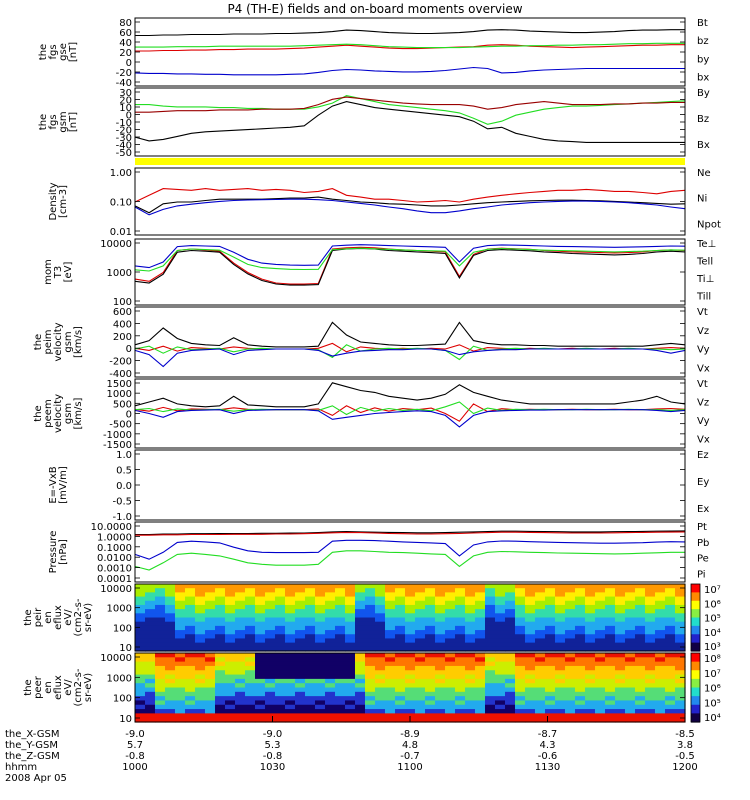 The image size is (750, 800). What do you see at coordinates (48, 272) in the screenshot?
I see `y-axis-label-line: mom` at bounding box center [48, 272].